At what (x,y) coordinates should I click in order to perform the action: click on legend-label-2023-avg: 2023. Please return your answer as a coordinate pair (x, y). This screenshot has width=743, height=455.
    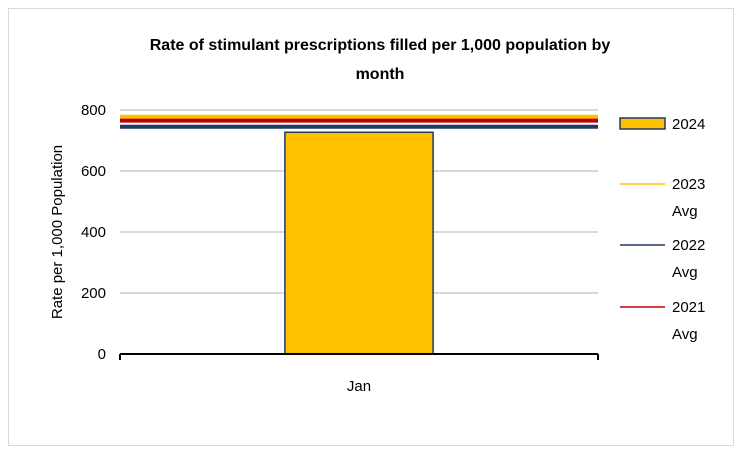
    Looking at the image, I should click on (688, 184).